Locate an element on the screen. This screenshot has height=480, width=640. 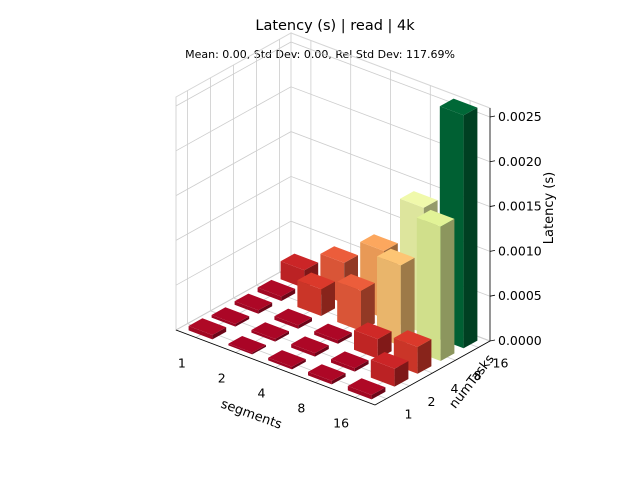
y-tick-label: 1 is located at coordinates (409, 414).